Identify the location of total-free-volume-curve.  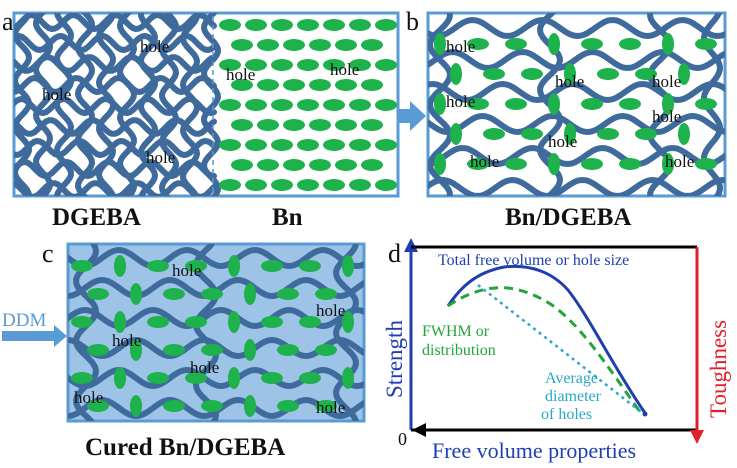
(546, 339).